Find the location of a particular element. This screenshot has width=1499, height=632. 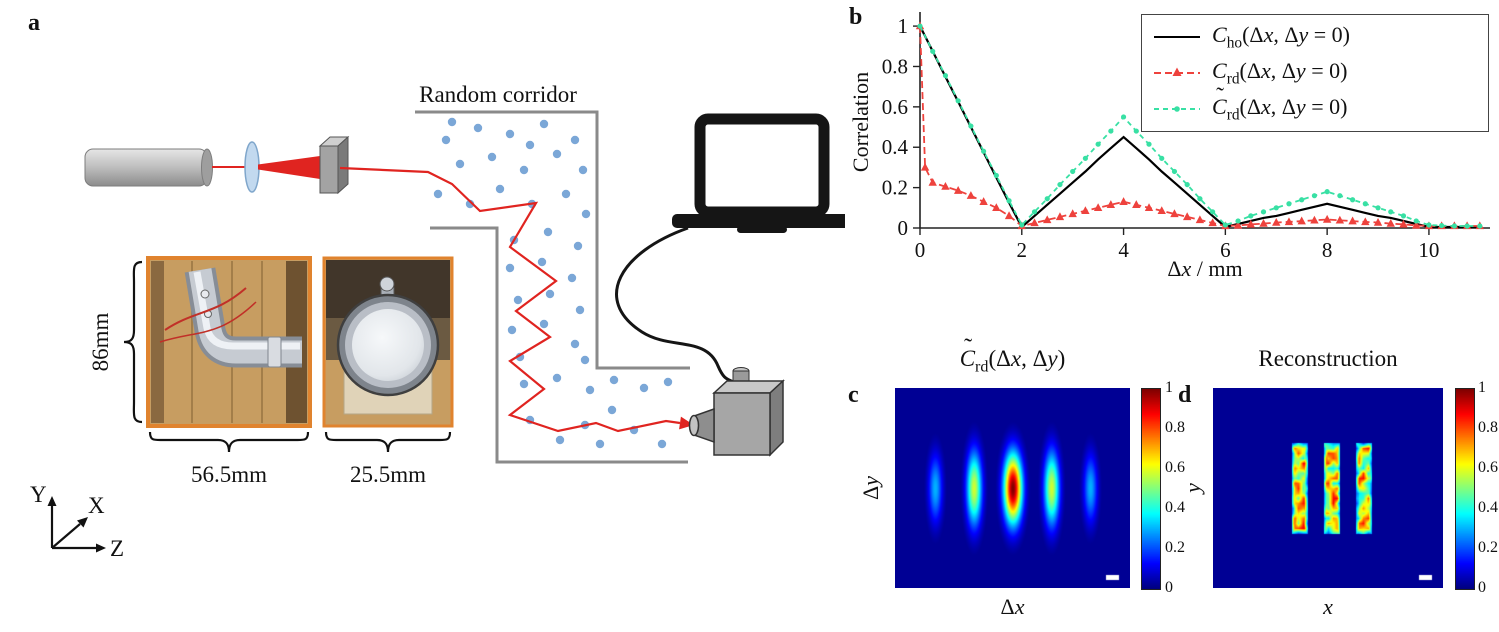

colorbar-tick-label: 0.8 is located at coordinates (1488, 427).